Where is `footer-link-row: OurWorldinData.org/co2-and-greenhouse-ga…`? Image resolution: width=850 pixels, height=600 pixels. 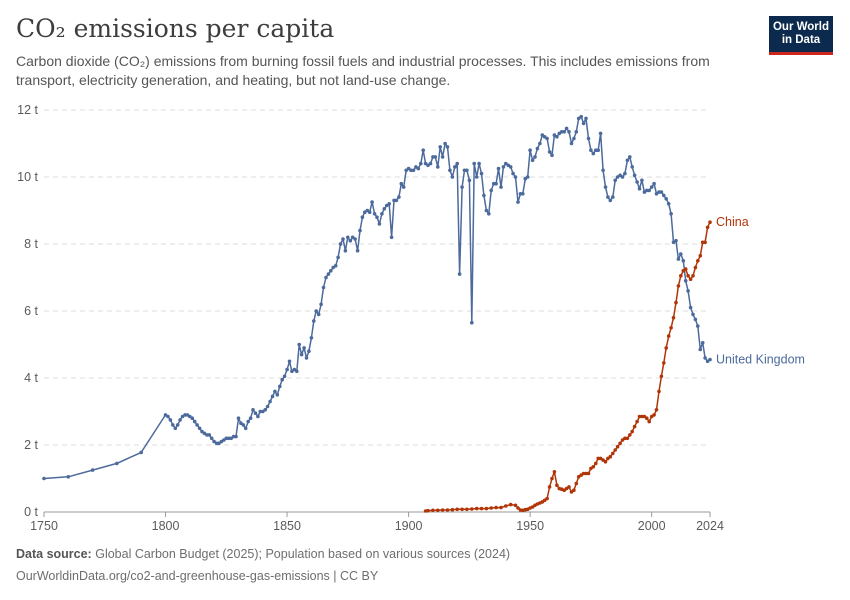 footer-link-row: OurWorldinData.org/co2-and-greenhouse-ga… is located at coordinates (197, 576).